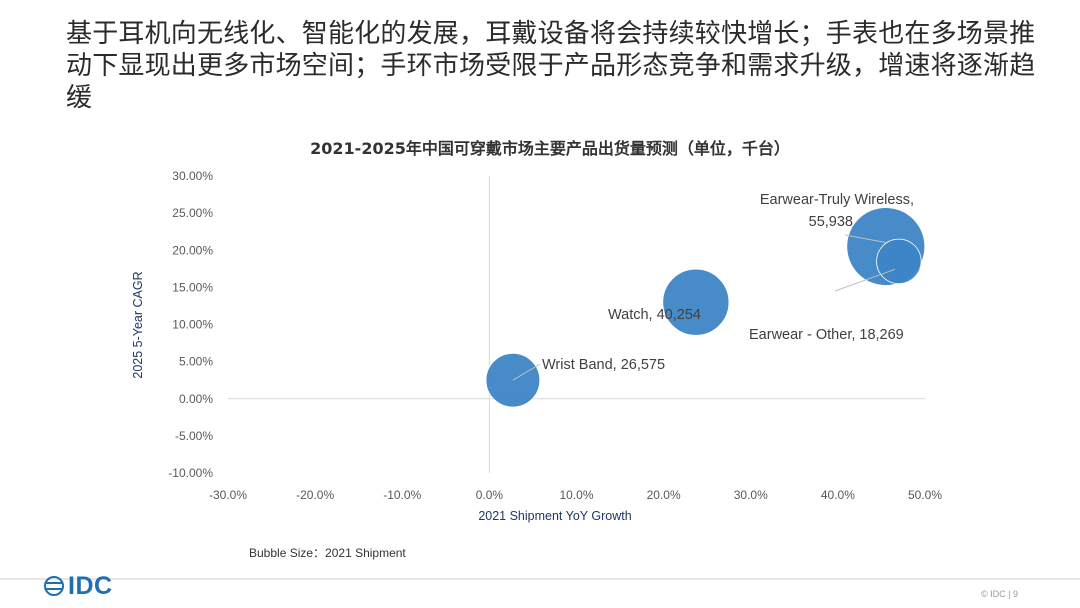 The height and width of the screenshot is (608, 1080). I want to click on bubble-label: Earwear - Other, 18,269, so click(826, 335).